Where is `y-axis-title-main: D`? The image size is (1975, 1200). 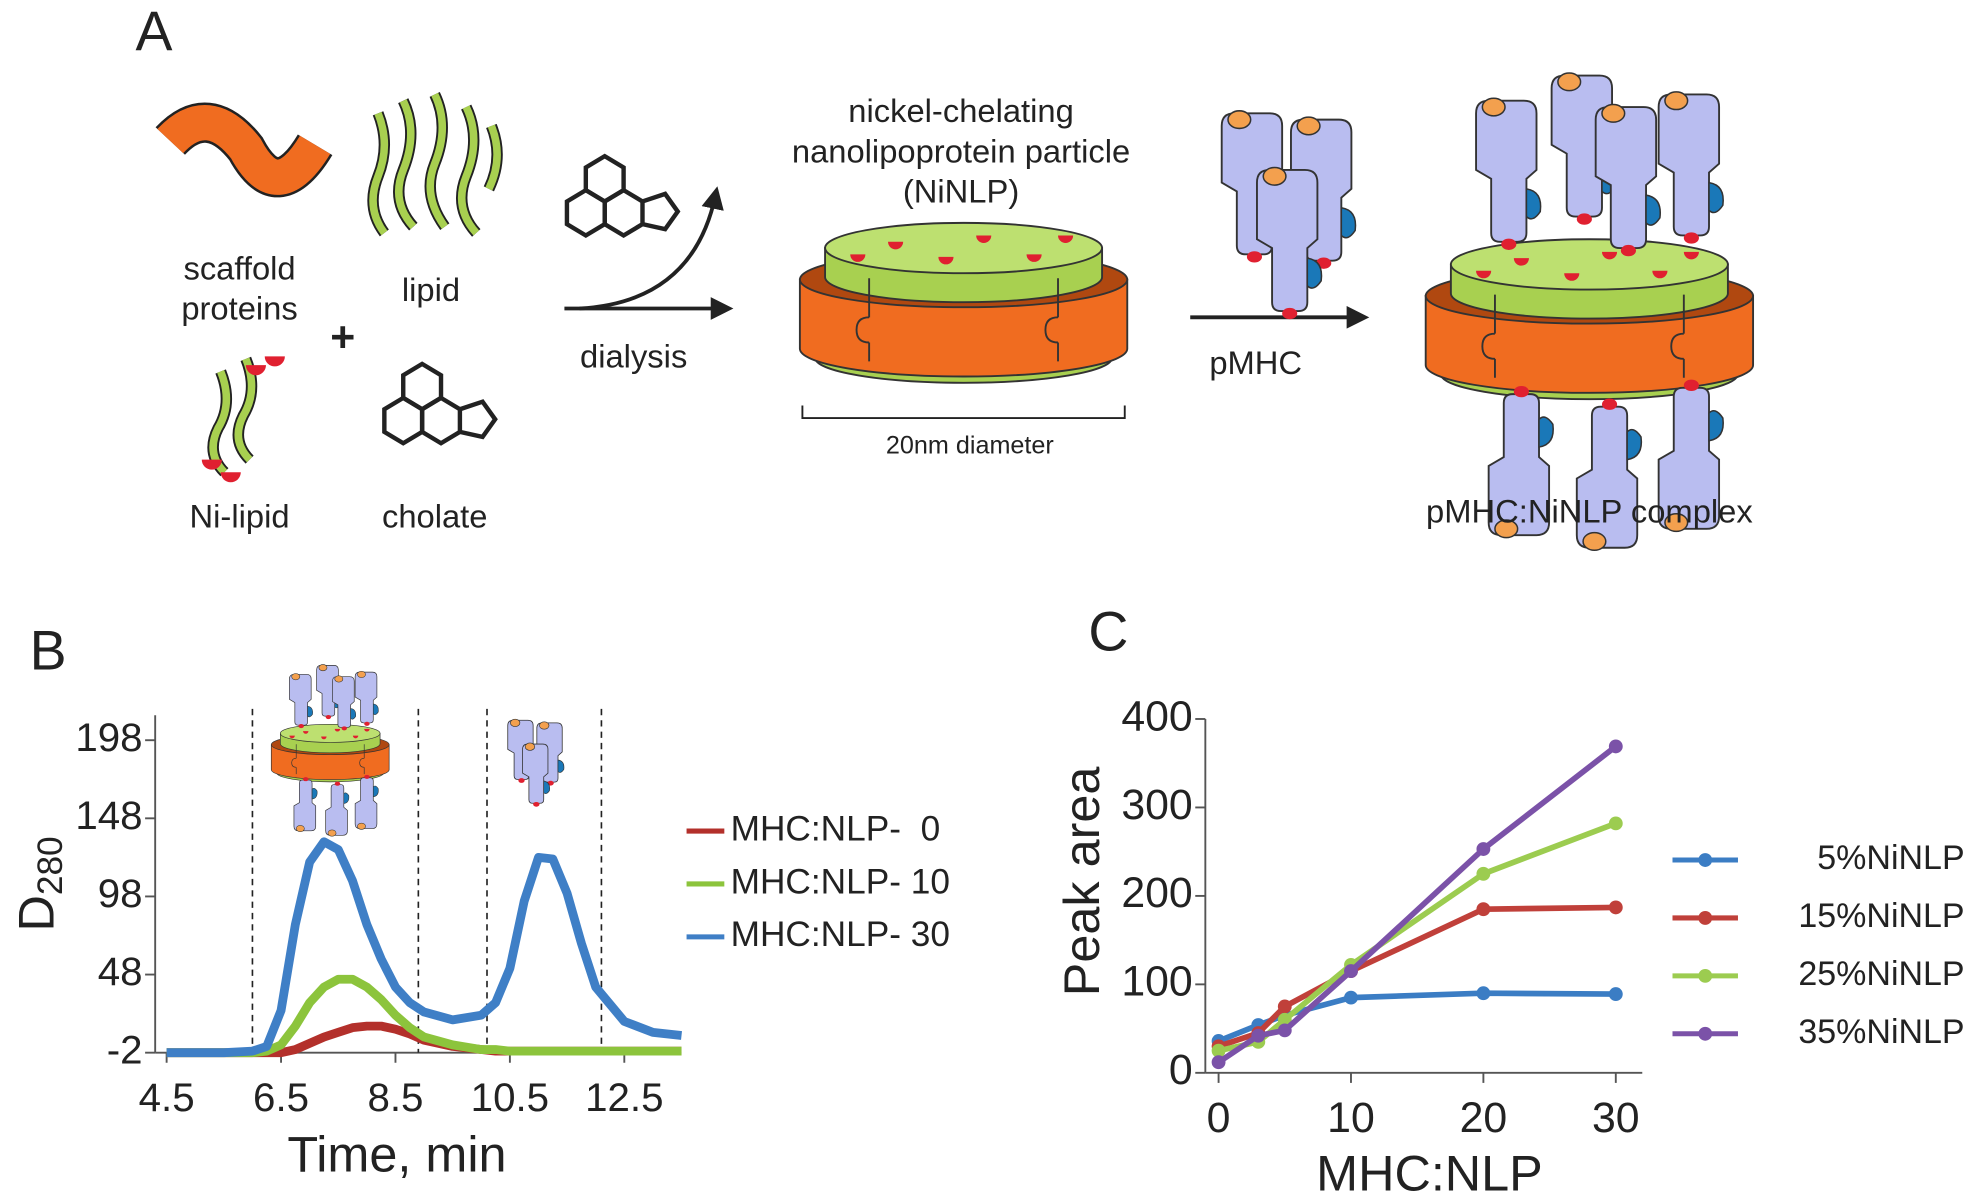 y-axis-title-main: D is located at coordinates (36, 913).